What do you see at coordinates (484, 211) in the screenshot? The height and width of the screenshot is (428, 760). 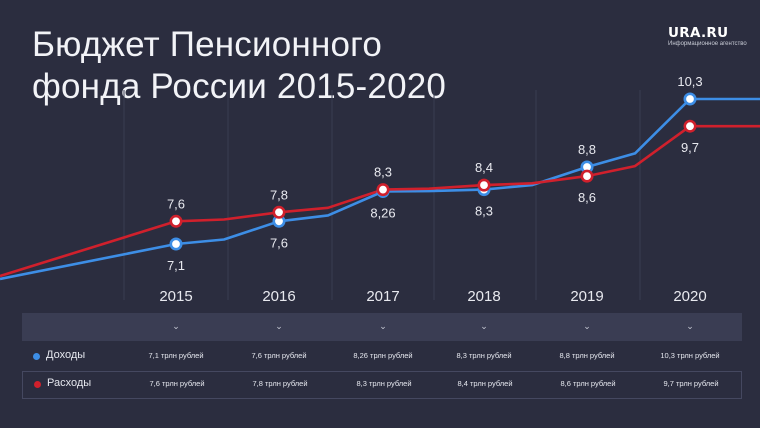 I see `income-data-label-2018: 8,3` at bounding box center [484, 211].